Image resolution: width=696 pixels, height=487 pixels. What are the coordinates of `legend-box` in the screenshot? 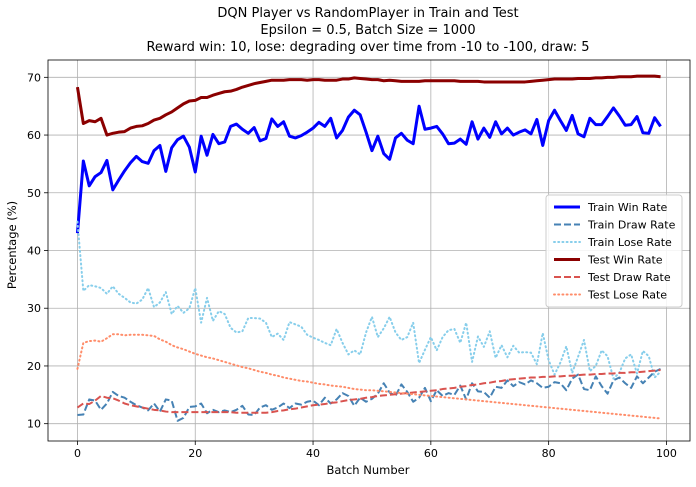 It's located at (614, 251).